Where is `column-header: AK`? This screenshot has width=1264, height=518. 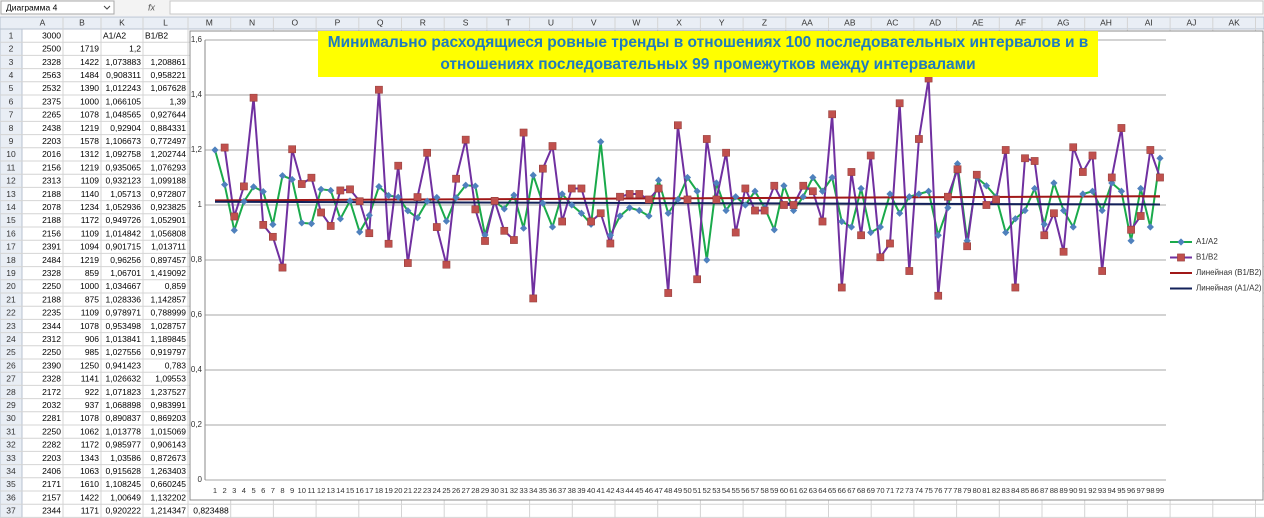
column-header: AK is located at coordinates (1234, 22).